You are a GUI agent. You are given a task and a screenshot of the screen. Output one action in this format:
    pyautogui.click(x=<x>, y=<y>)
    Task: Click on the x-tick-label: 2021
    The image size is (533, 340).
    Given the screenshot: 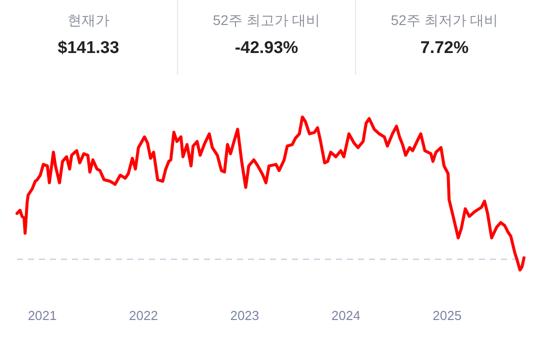 What is the action you would take?
    pyautogui.click(x=42, y=315)
    